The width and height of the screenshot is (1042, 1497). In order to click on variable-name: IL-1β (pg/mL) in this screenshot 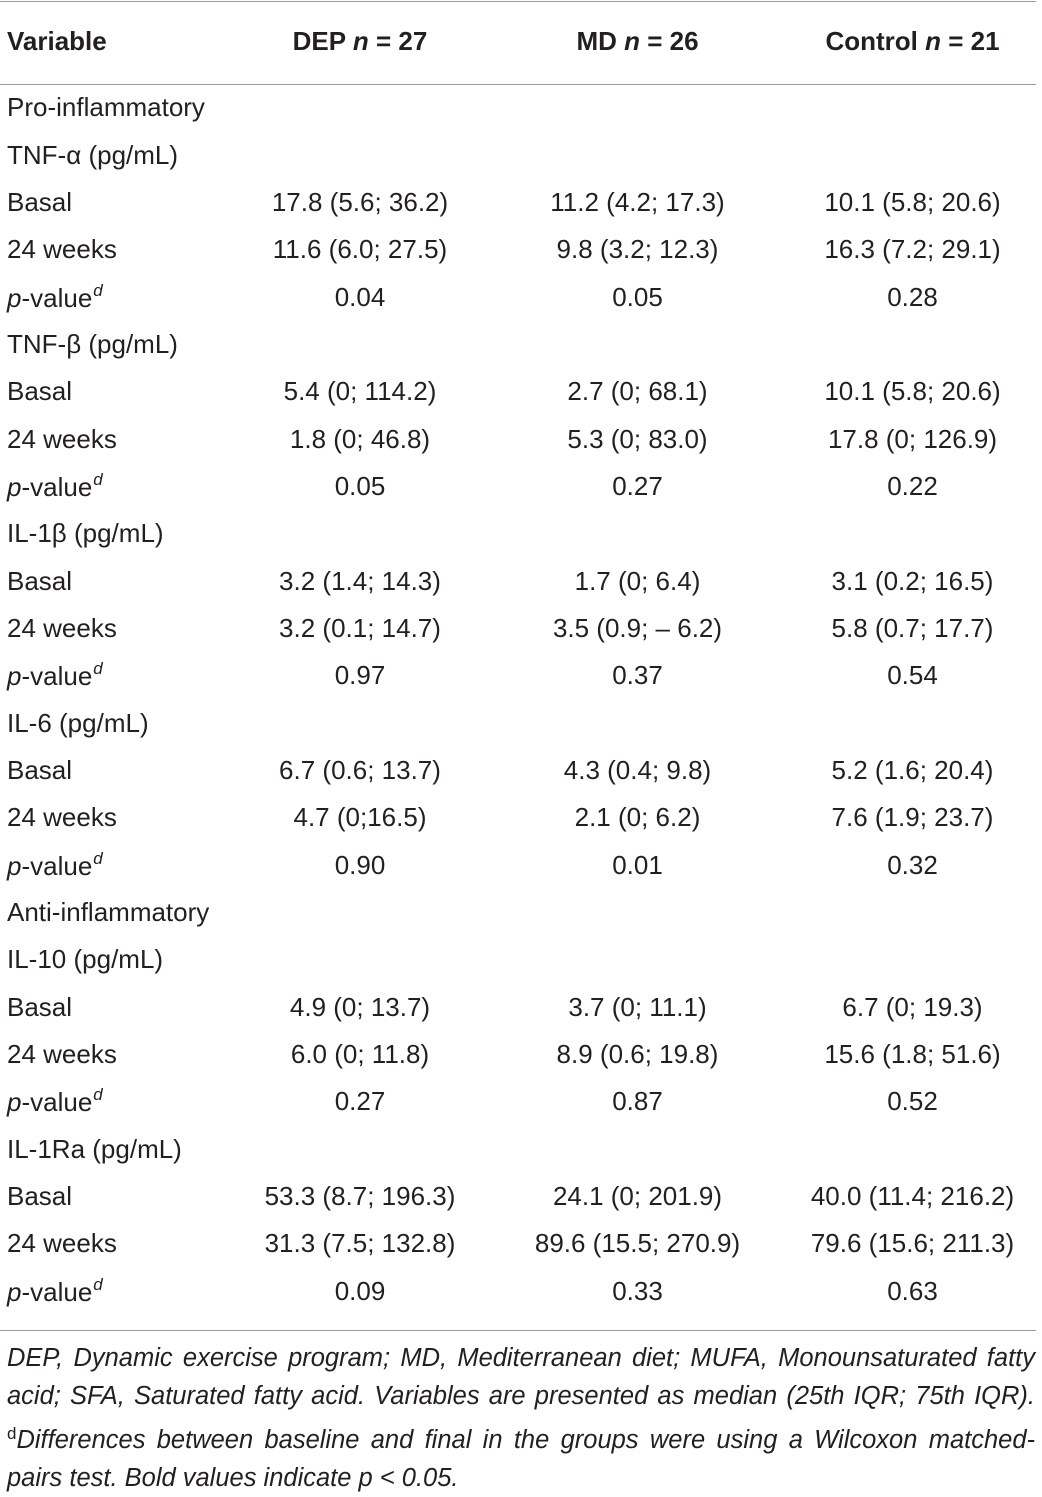, I will do `click(85, 533)`.